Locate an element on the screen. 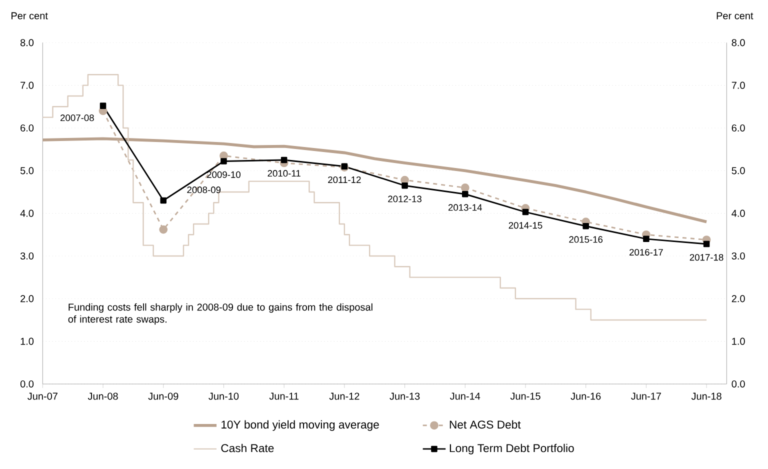  legend-label: Cash Rate is located at coordinates (247, 448).